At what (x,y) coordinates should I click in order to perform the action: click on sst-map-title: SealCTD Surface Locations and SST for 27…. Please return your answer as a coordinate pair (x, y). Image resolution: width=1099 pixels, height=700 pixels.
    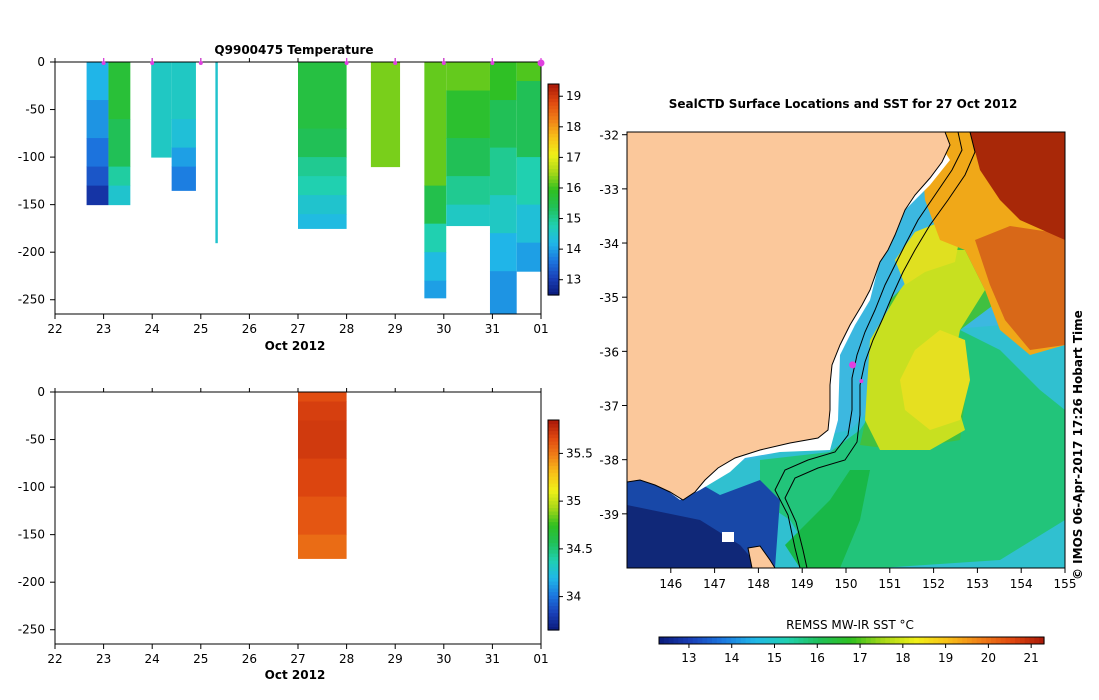
    Looking at the image, I should click on (843, 104).